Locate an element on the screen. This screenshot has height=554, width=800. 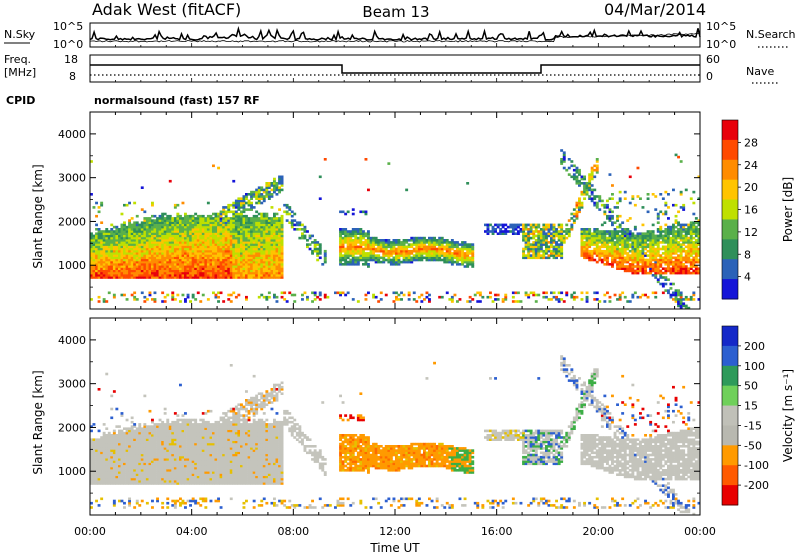
nsearch-tick-bottom: 10^0 is located at coordinates (721, 44).